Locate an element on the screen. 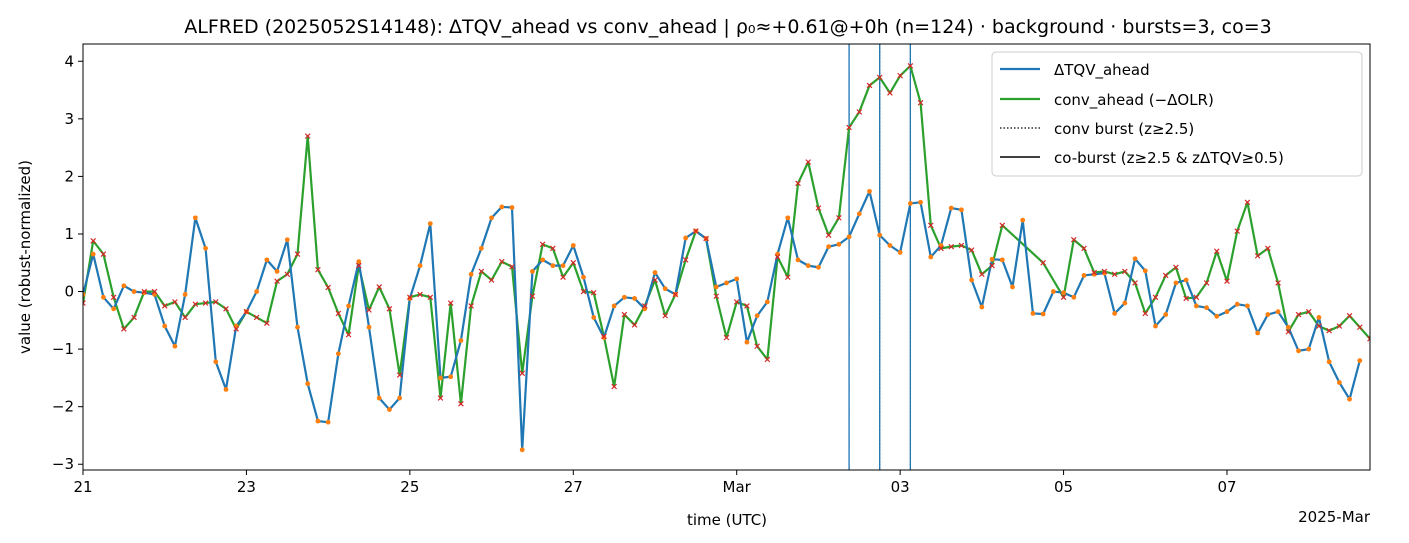 The width and height of the screenshot is (1409, 543). x-axis: 21 23 25 27 Mar 03 05 07 is located at coordinates (655, 483).